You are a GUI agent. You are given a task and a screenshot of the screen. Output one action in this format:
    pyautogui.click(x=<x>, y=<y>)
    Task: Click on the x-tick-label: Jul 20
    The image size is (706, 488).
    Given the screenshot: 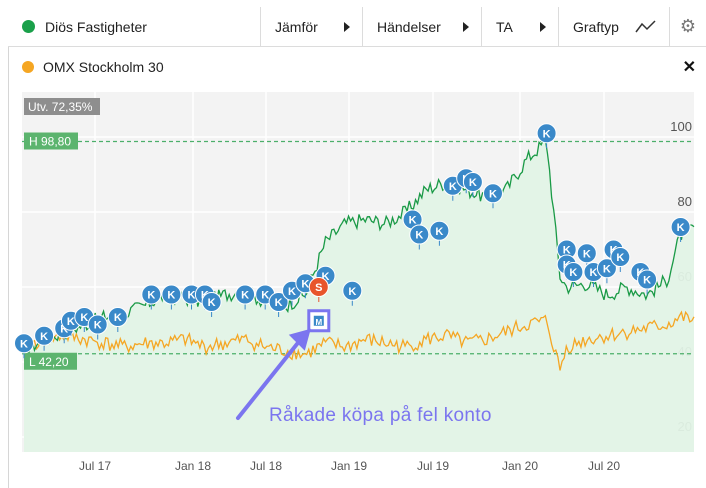 What is the action you would take?
    pyautogui.click(x=604, y=466)
    